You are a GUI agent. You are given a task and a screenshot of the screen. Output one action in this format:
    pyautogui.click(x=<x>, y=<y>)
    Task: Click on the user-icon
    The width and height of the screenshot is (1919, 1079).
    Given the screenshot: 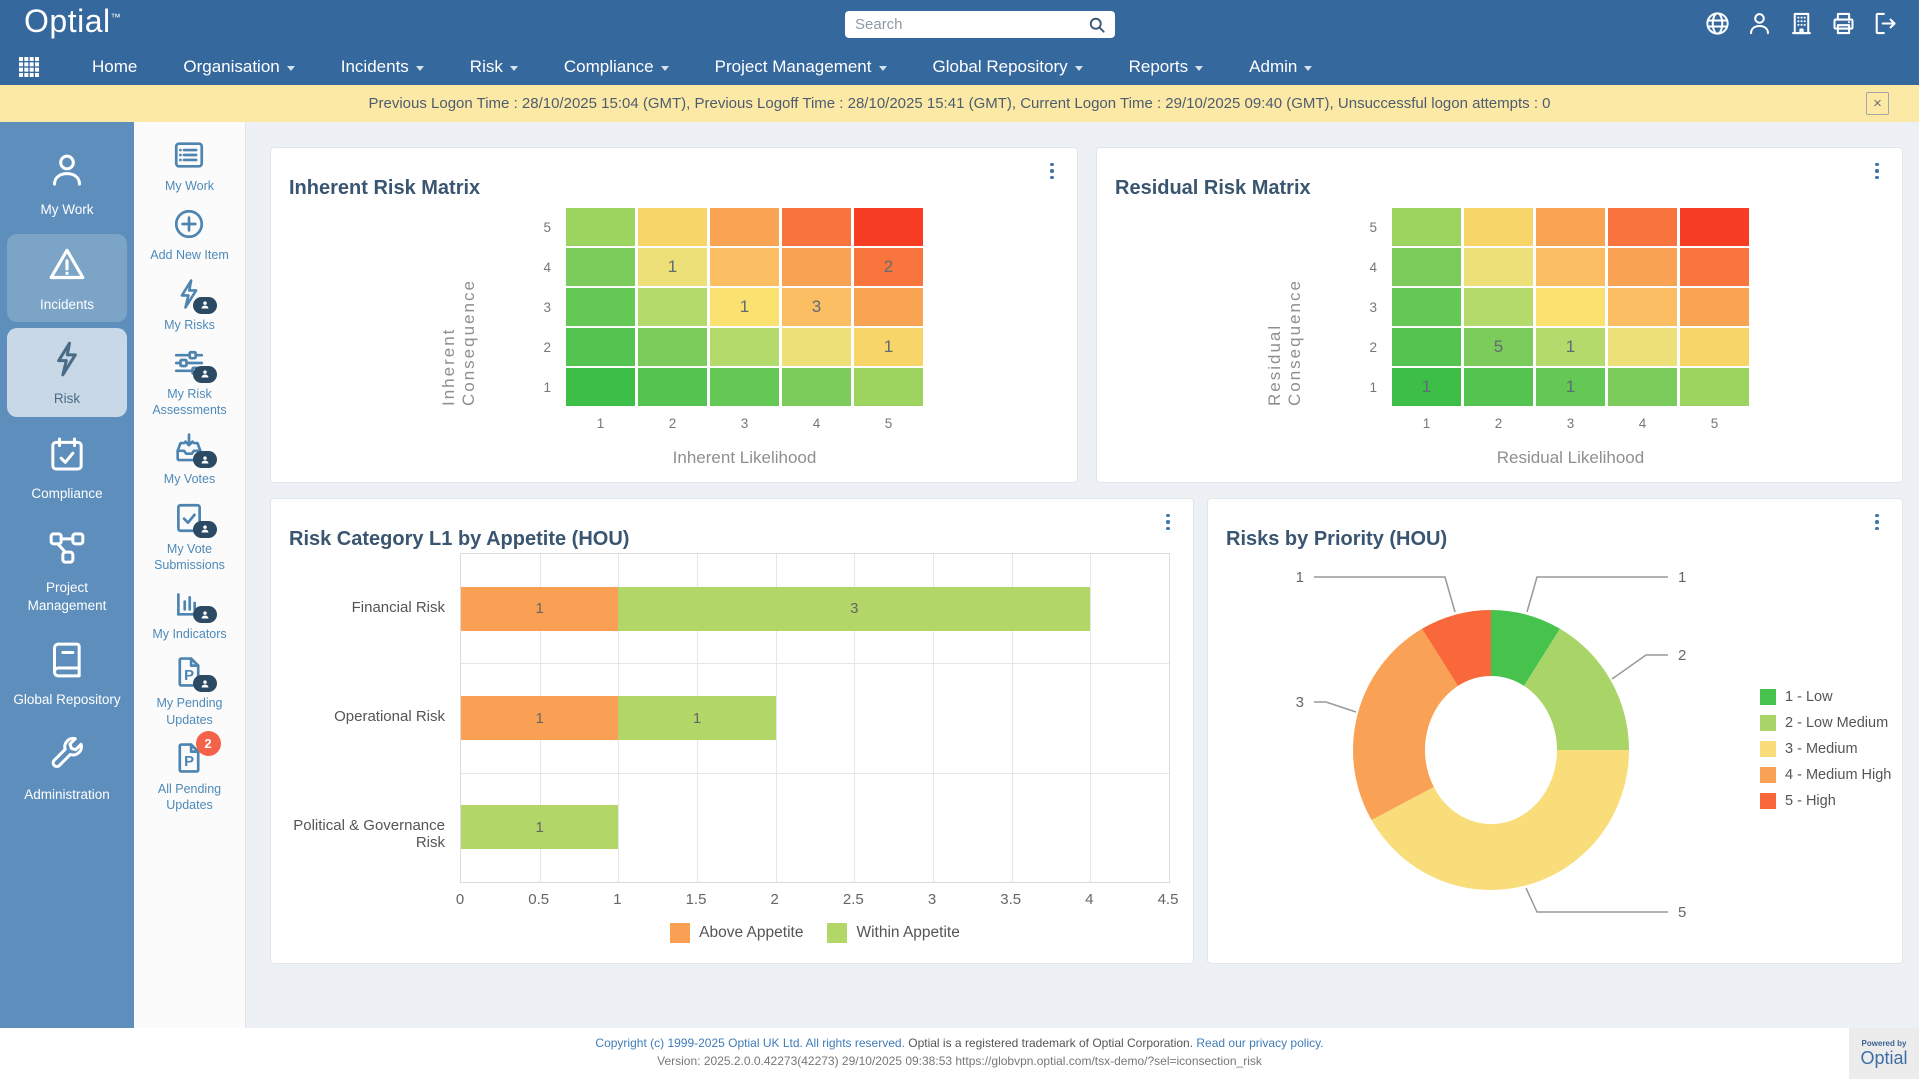 What is the action you would take?
    pyautogui.click(x=1759, y=23)
    